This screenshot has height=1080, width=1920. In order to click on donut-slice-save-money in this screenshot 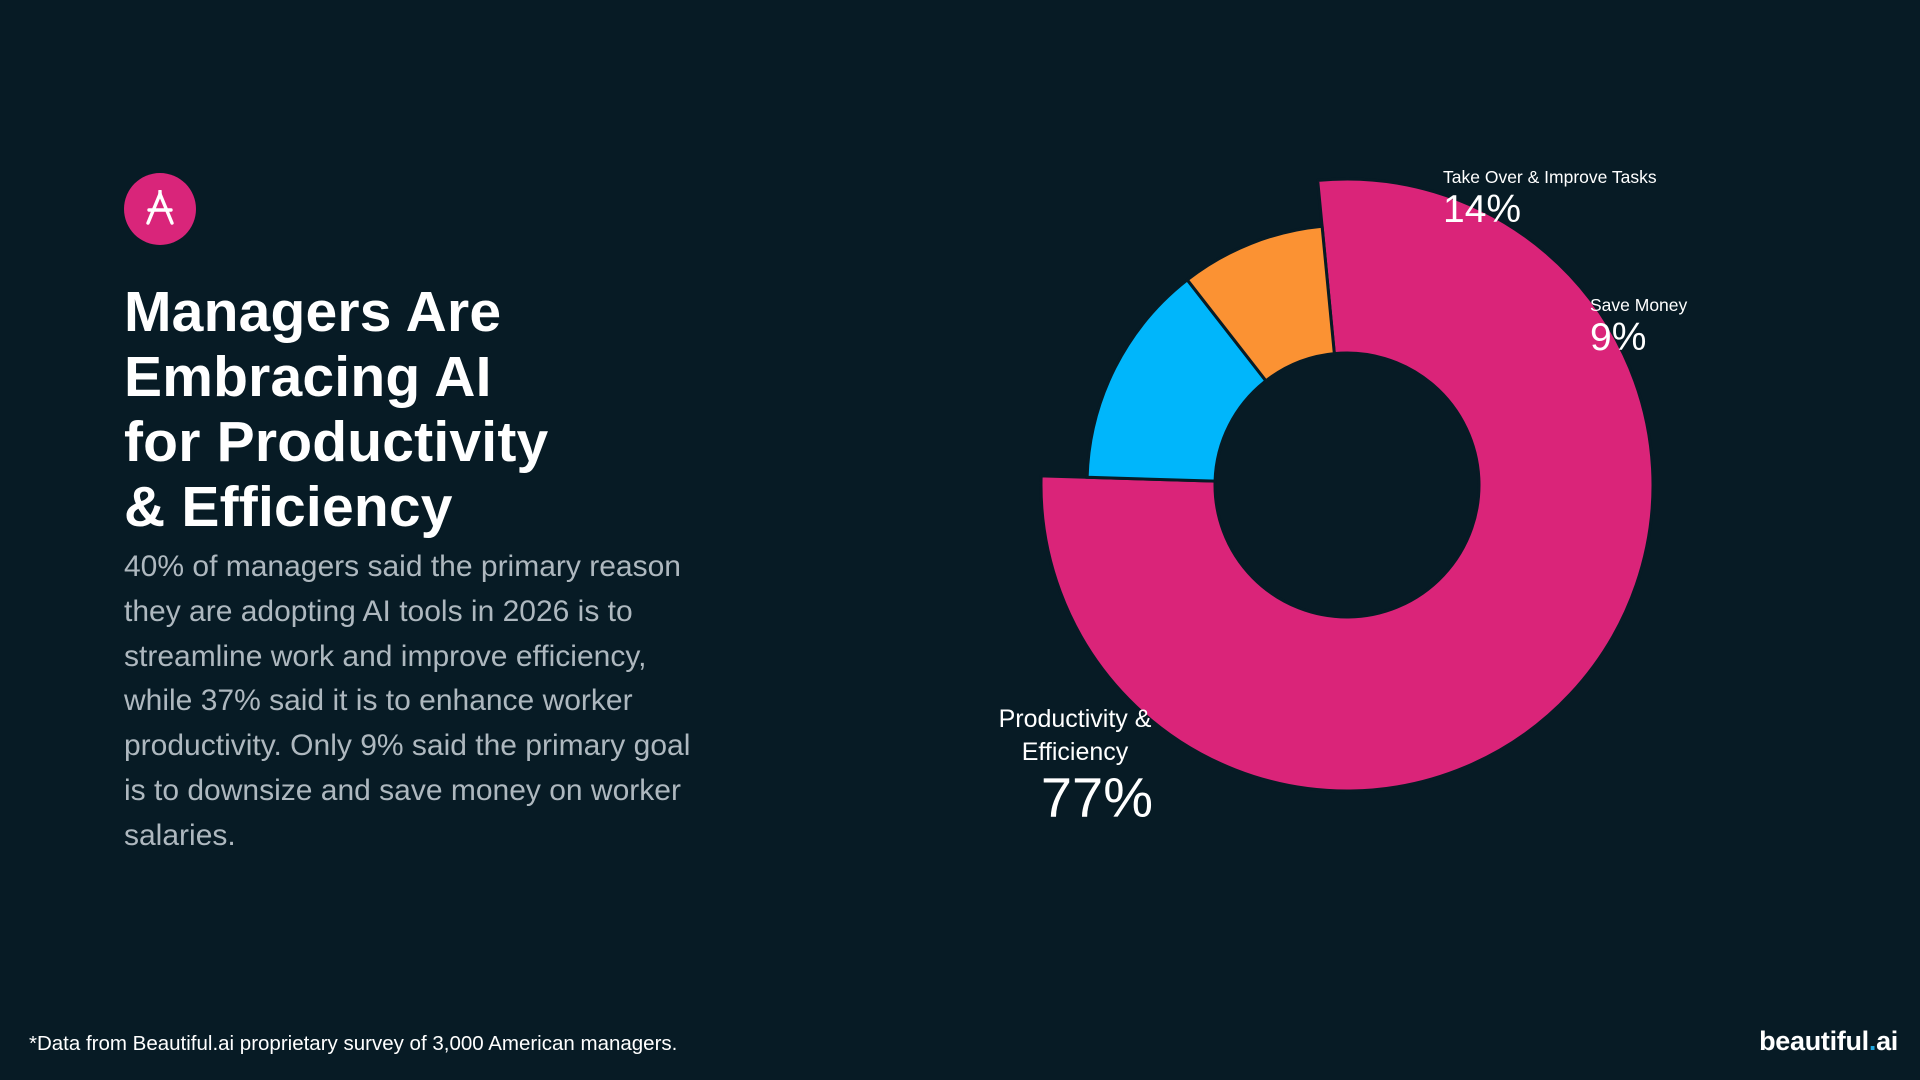, I will do `click(1260, 303)`.